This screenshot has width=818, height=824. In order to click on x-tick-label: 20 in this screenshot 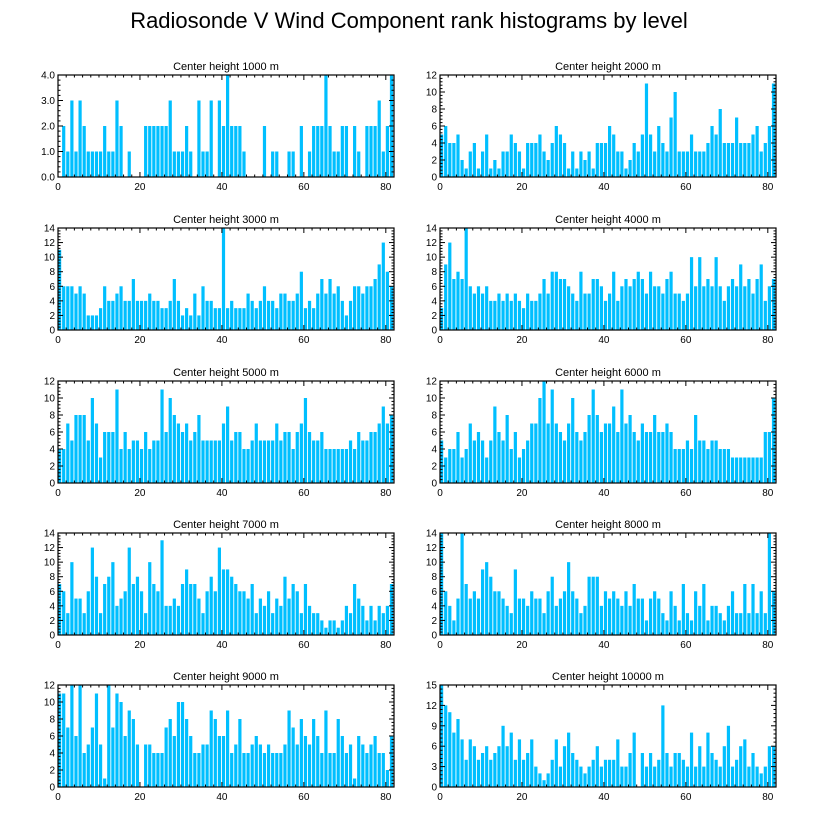, I will do `click(140, 493)`.